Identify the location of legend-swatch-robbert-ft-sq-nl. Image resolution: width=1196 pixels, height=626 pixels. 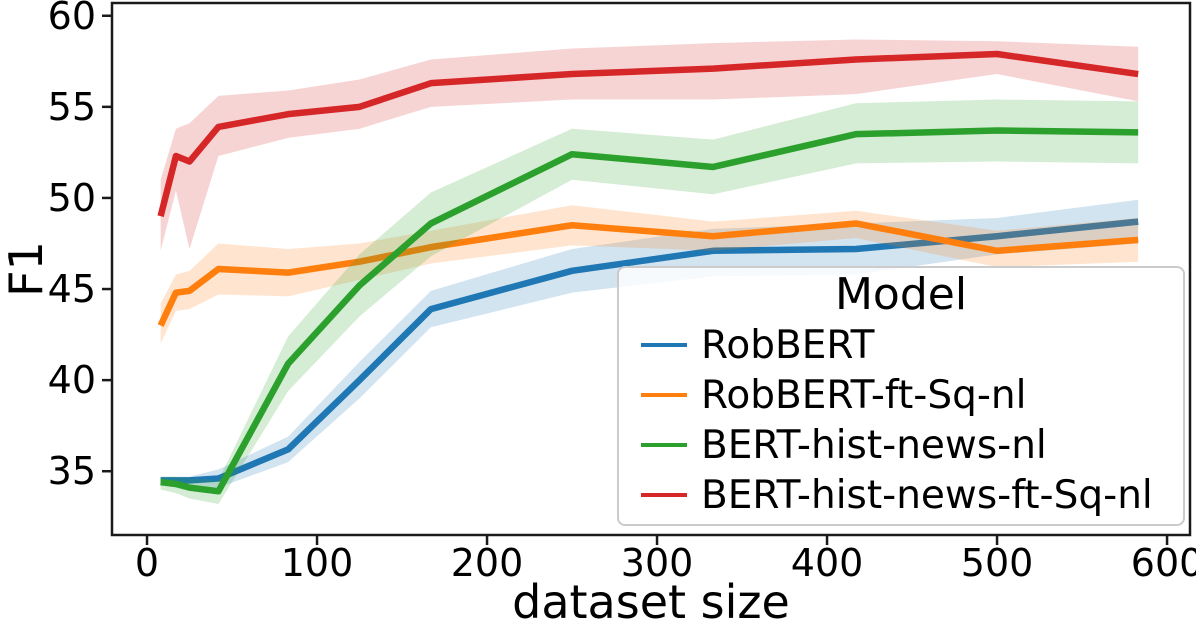
(664, 395).